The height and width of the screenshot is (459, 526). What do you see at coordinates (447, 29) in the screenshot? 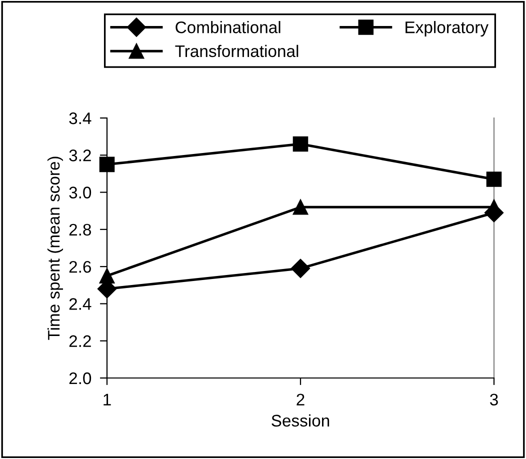
I see `legend-label: Exploratory` at bounding box center [447, 29].